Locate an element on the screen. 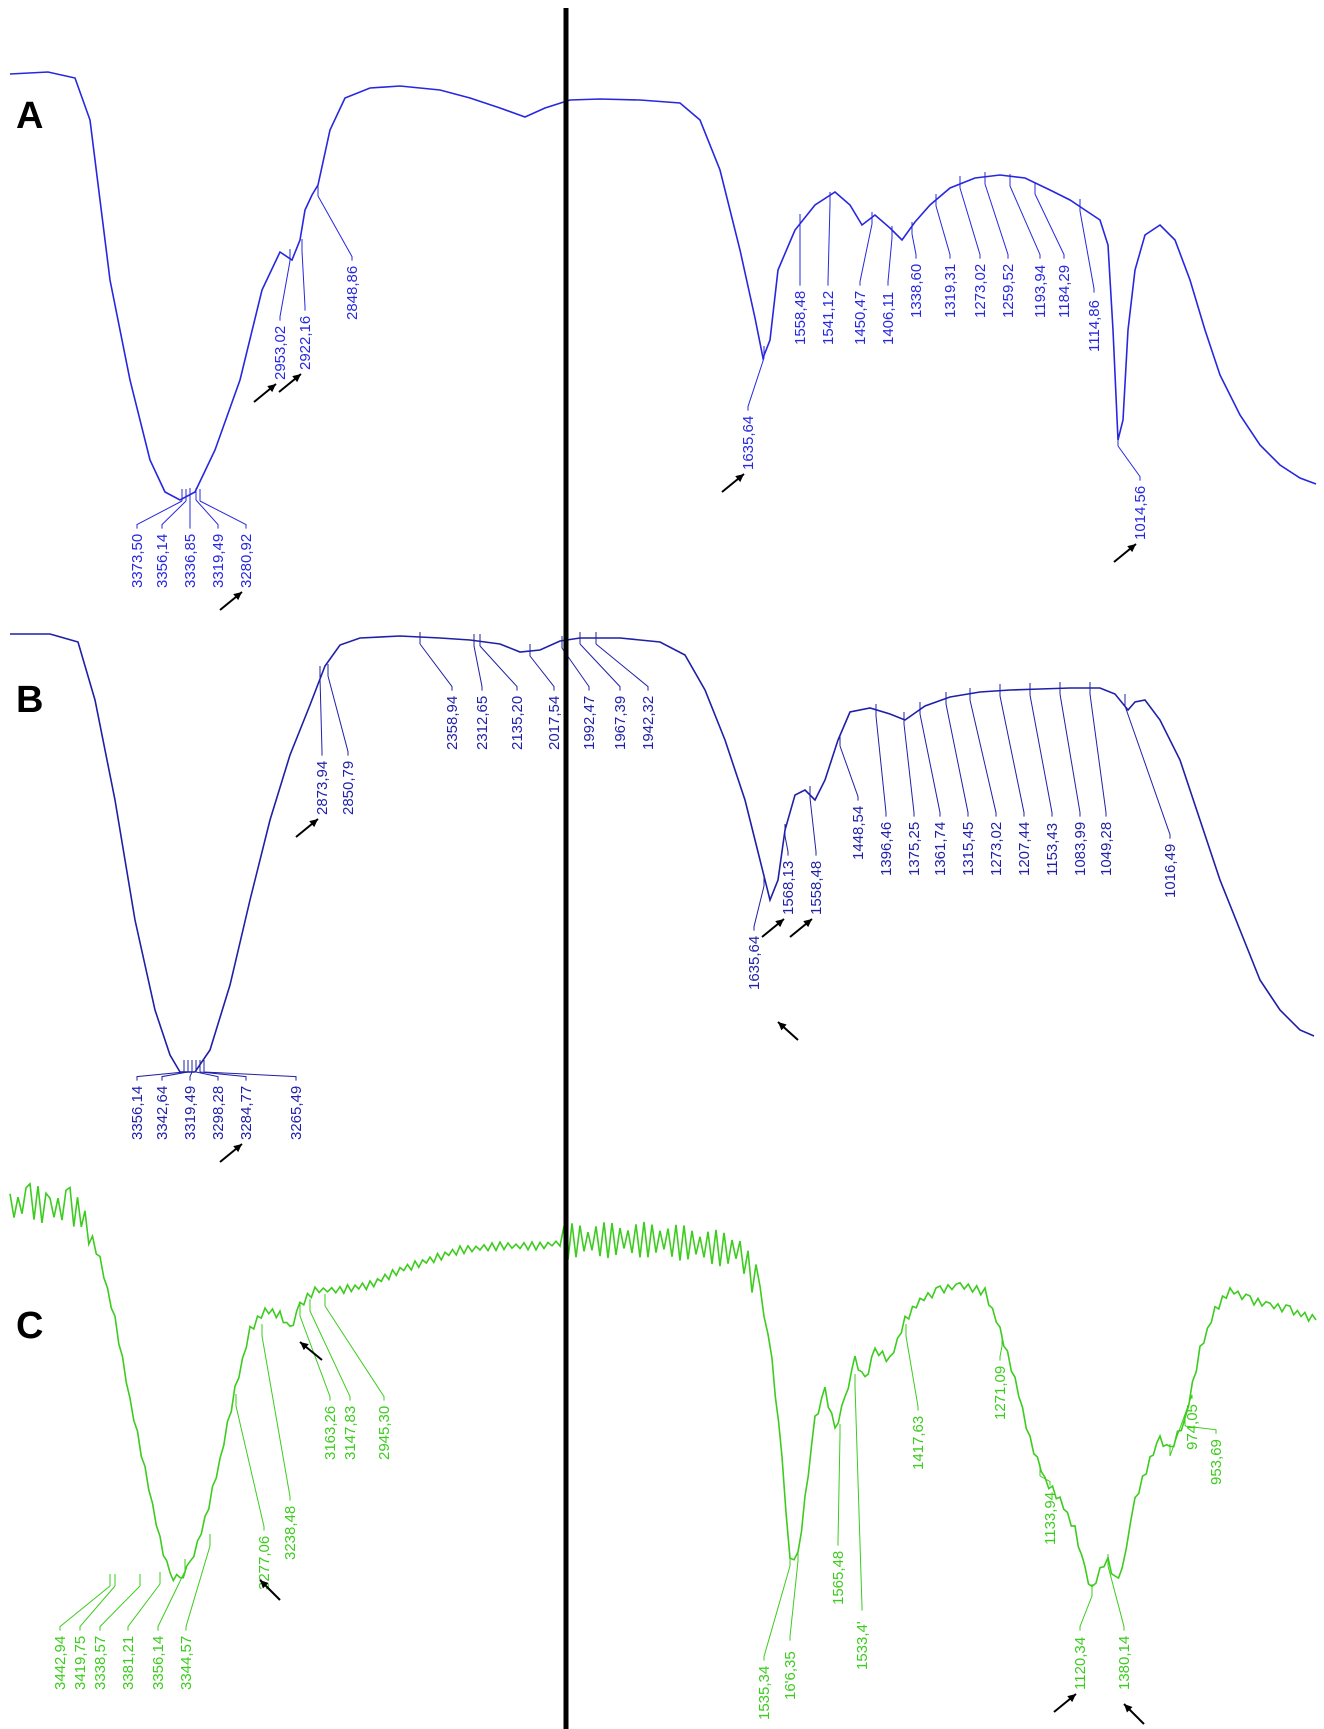 The height and width of the screenshot is (1729, 1324). peak-label: 1533,4' is located at coordinates (862, 1645).